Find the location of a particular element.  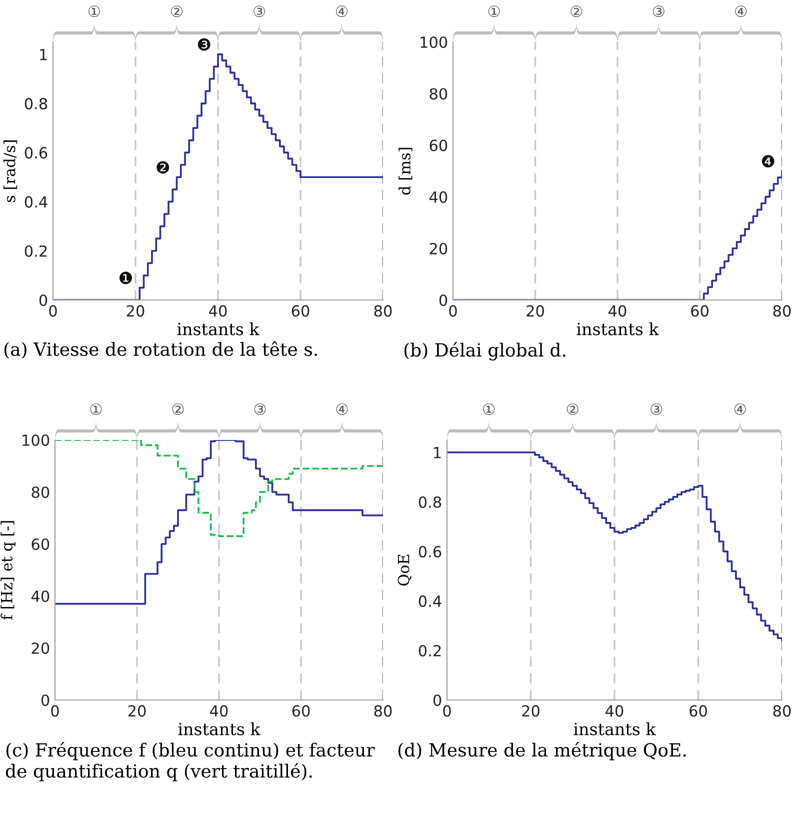

annotation: ❸ is located at coordinates (204, 44).